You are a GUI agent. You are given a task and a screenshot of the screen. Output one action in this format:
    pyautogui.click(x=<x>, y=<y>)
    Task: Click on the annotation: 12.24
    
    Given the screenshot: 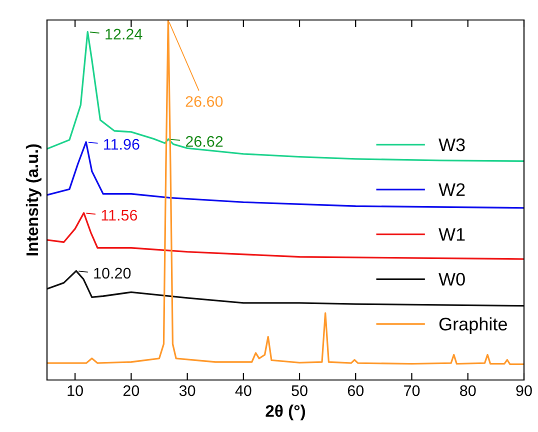 What is the action you would take?
    pyautogui.click(x=124, y=34)
    